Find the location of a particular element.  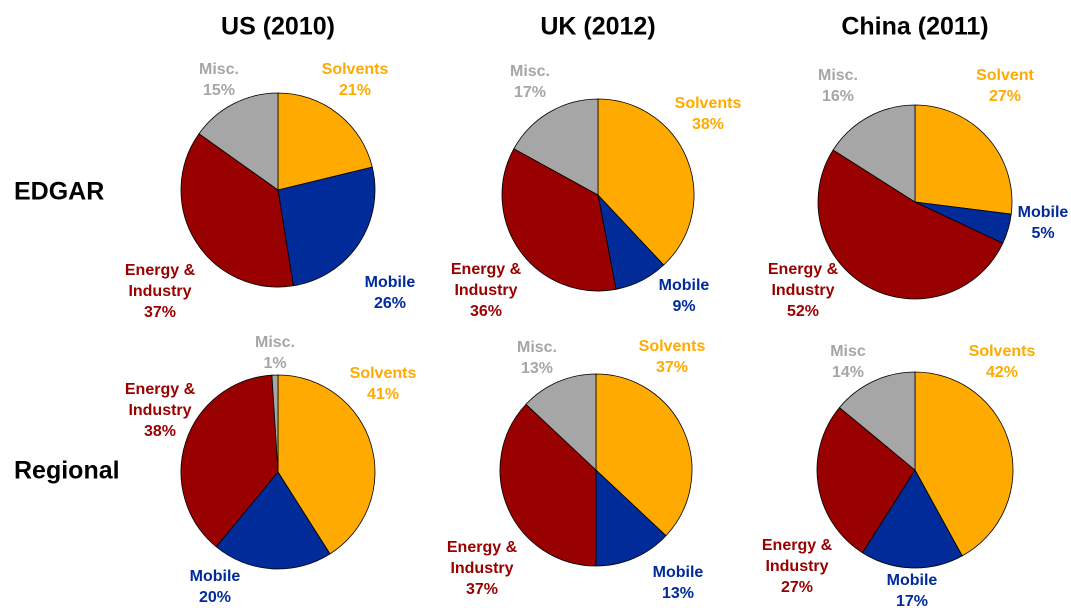

slice-value-label: 5% is located at coordinates (1042, 233).